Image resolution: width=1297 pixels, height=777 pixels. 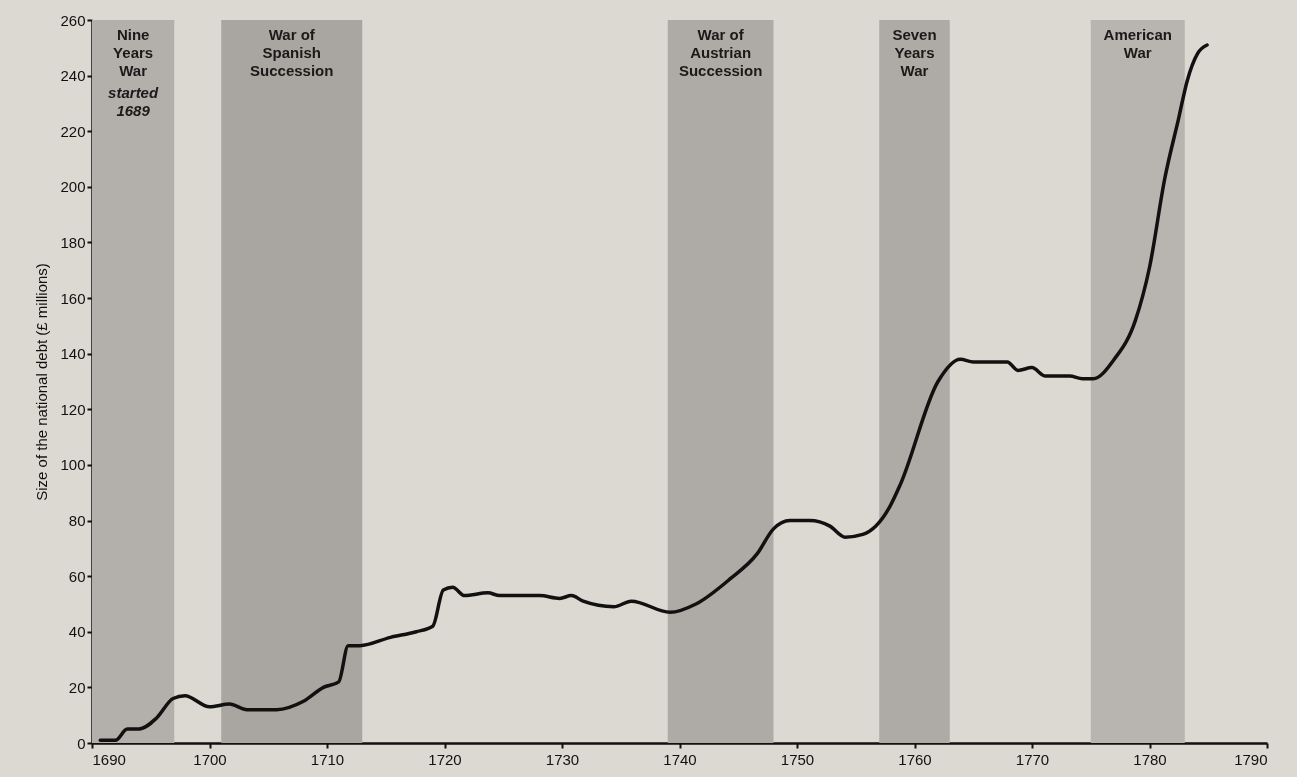 What do you see at coordinates (562, 759) in the screenshot?
I see `x-tick-label: 1730` at bounding box center [562, 759].